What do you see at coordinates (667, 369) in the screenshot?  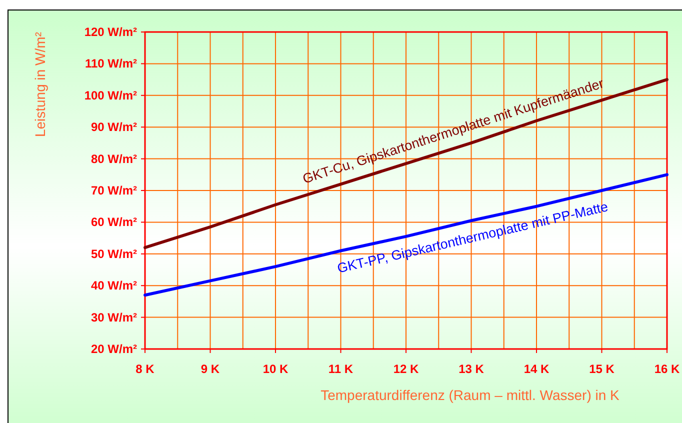 I see `x-tick-label: 16 K` at bounding box center [667, 369].